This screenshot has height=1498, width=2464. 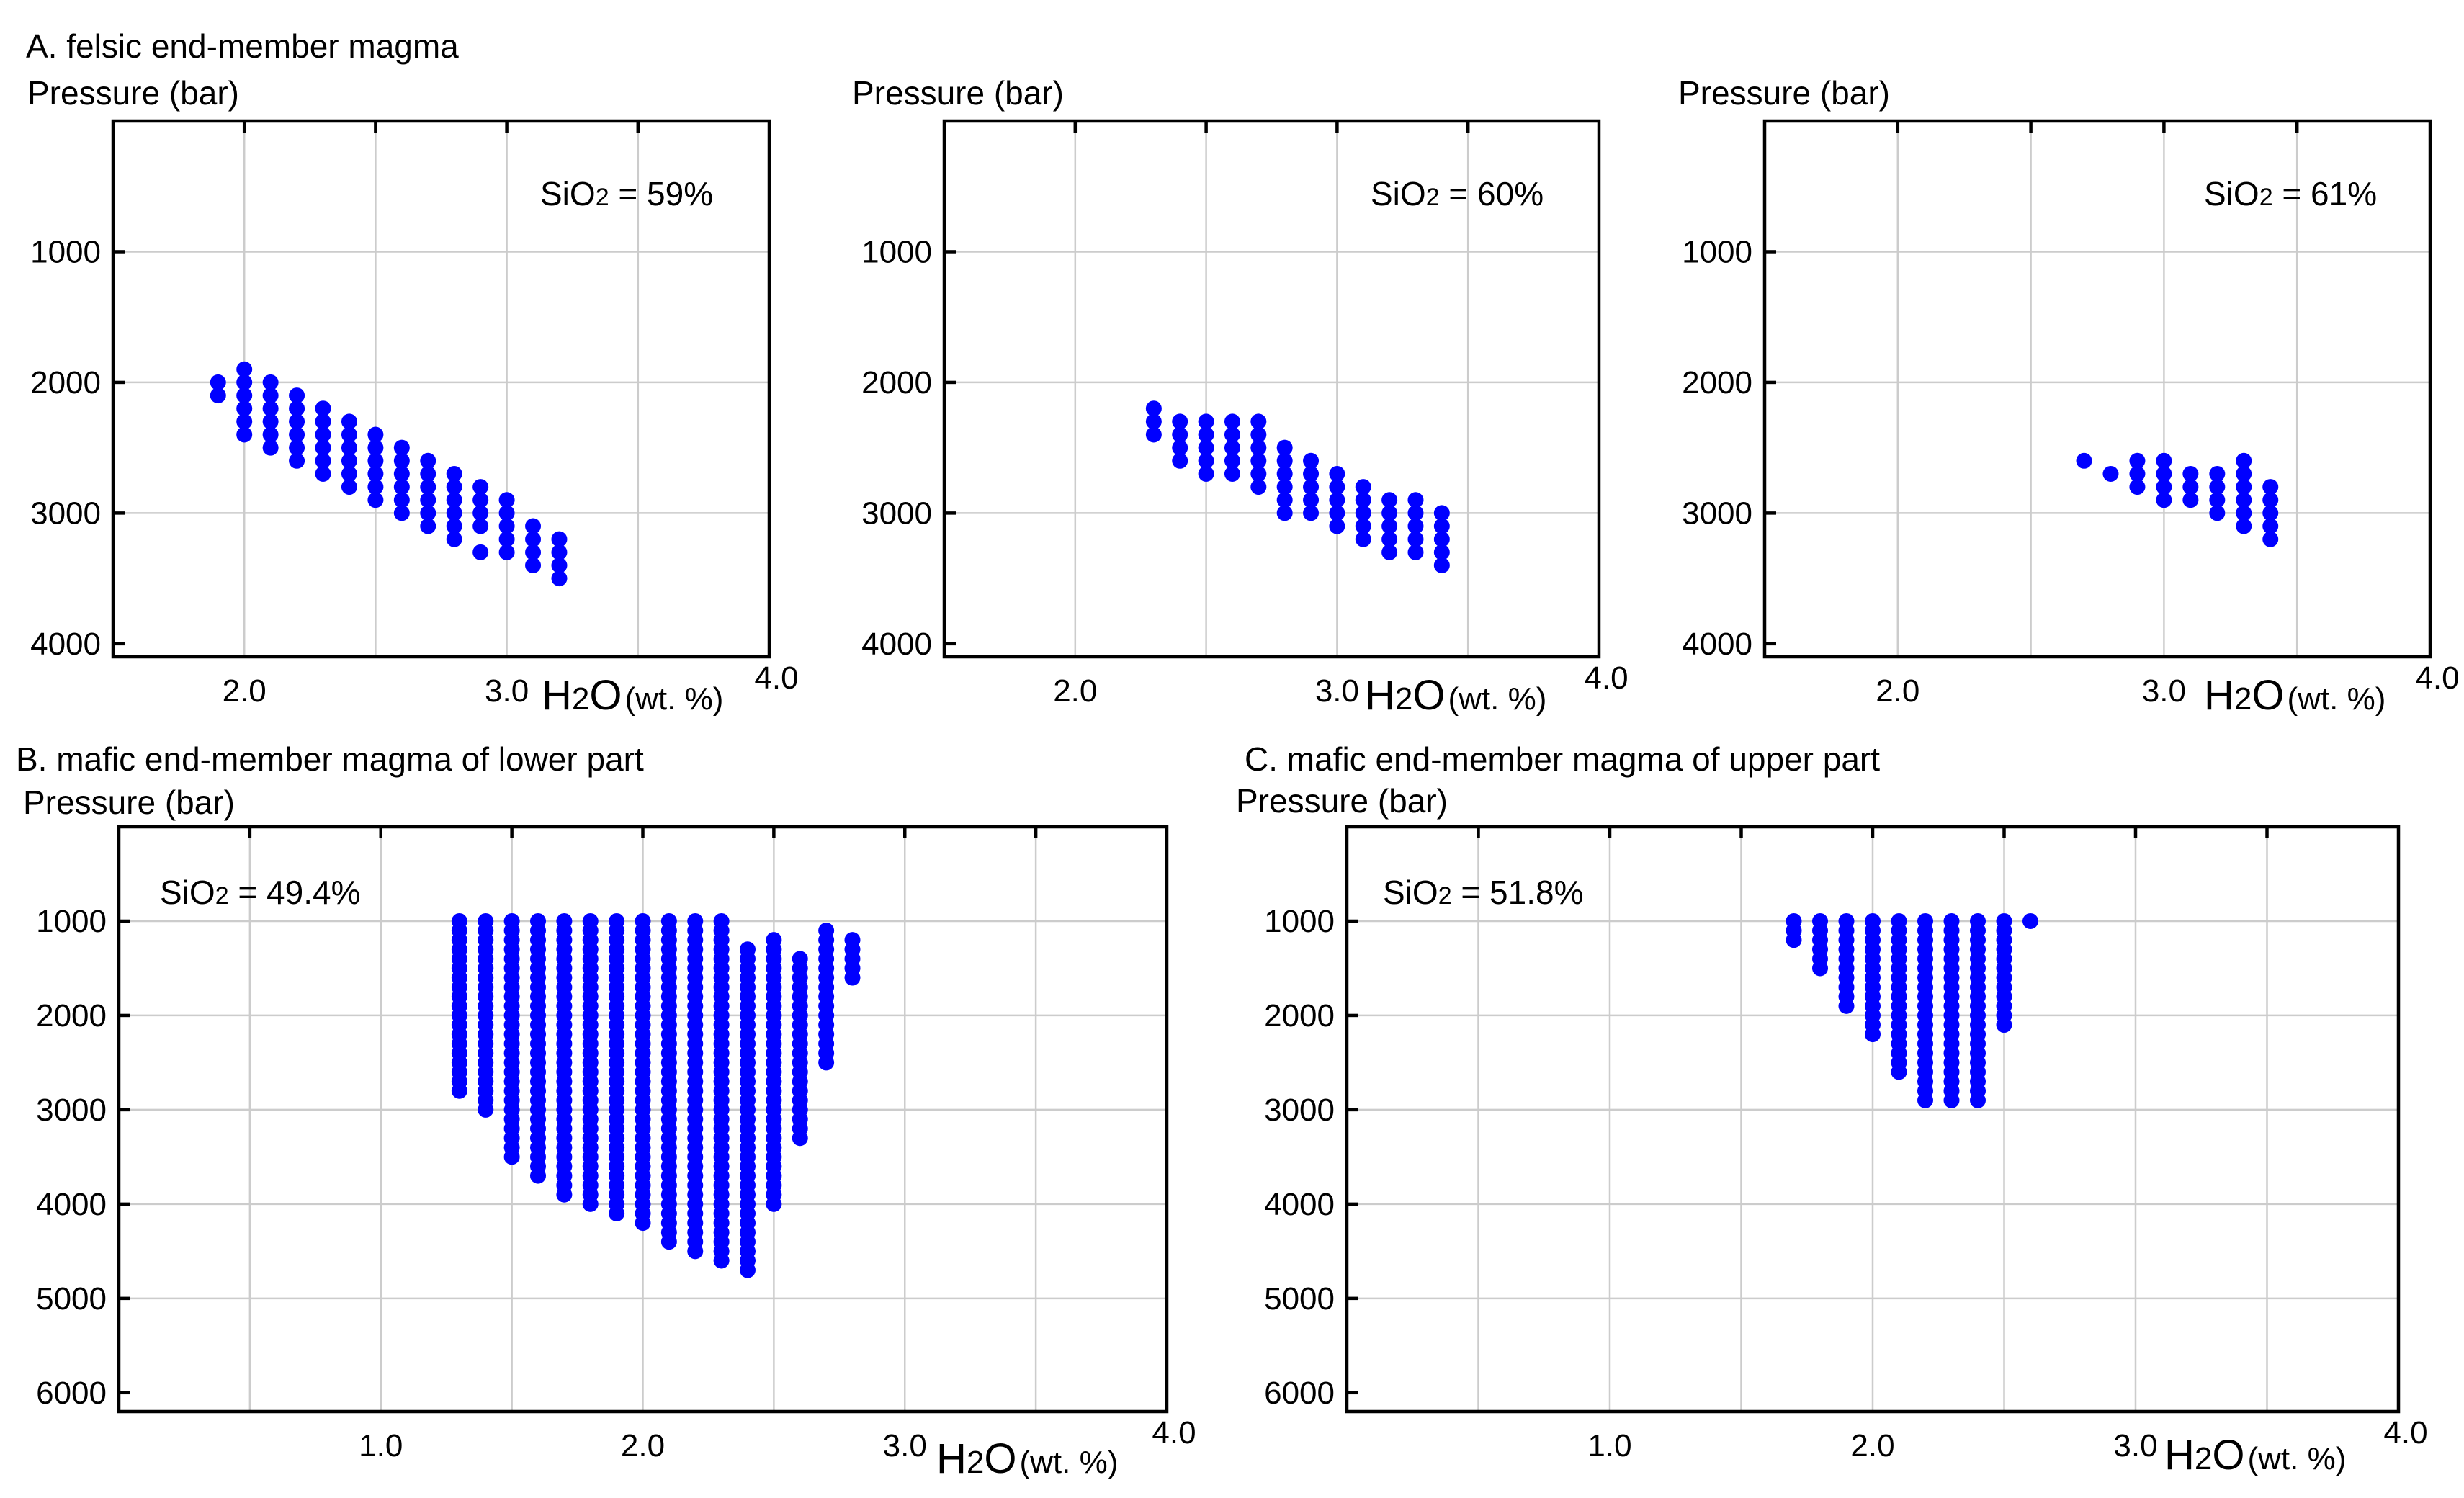 What do you see at coordinates (260, 892) in the screenshot?
I see `sio2-annotation: SiO2 = 49.4%` at bounding box center [260, 892].